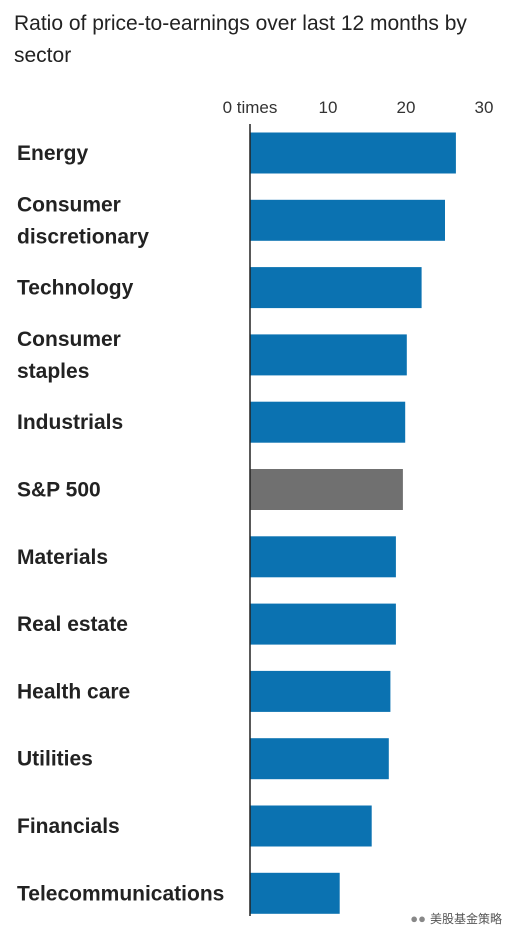 The height and width of the screenshot is (939, 512). Describe the element at coordinates (72, 624) in the screenshot. I see `category-label: Real estate` at that location.